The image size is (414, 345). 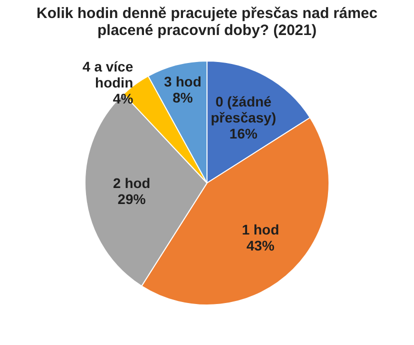 What do you see at coordinates (243, 134) in the screenshot?
I see `data-label: 16%` at bounding box center [243, 134].